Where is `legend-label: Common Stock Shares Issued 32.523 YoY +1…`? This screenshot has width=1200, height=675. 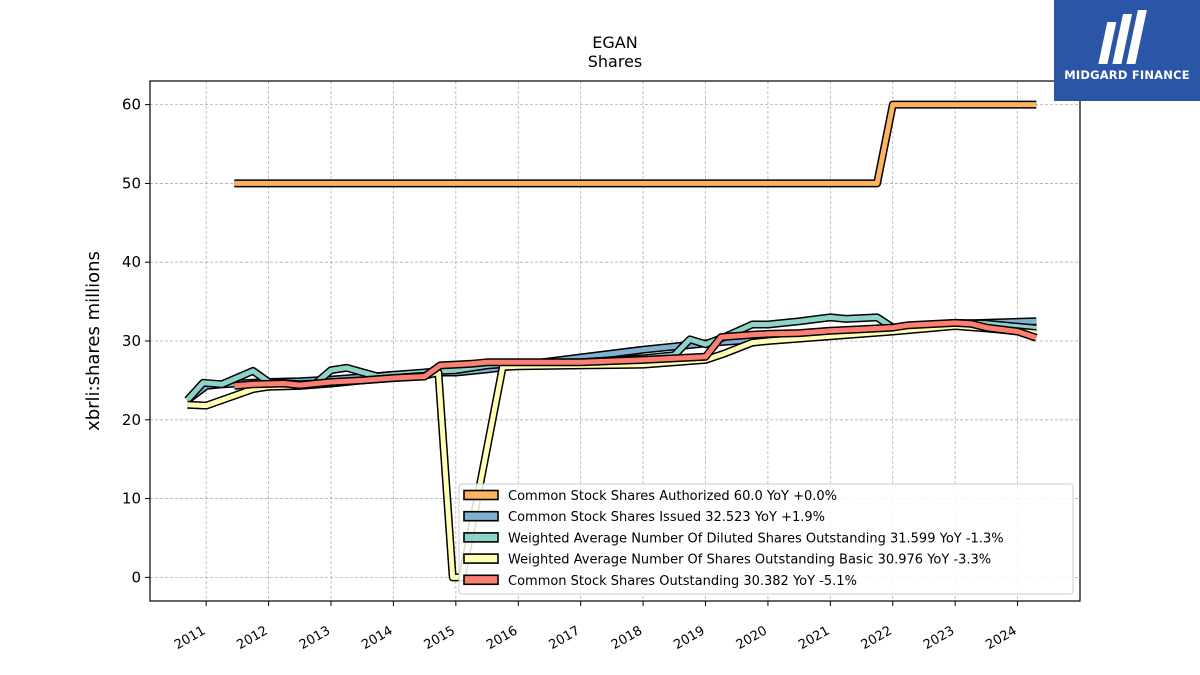 legend-label: Common Stock Shares Issued 32.523 YoY +1… is located at coordinates (666, 517).